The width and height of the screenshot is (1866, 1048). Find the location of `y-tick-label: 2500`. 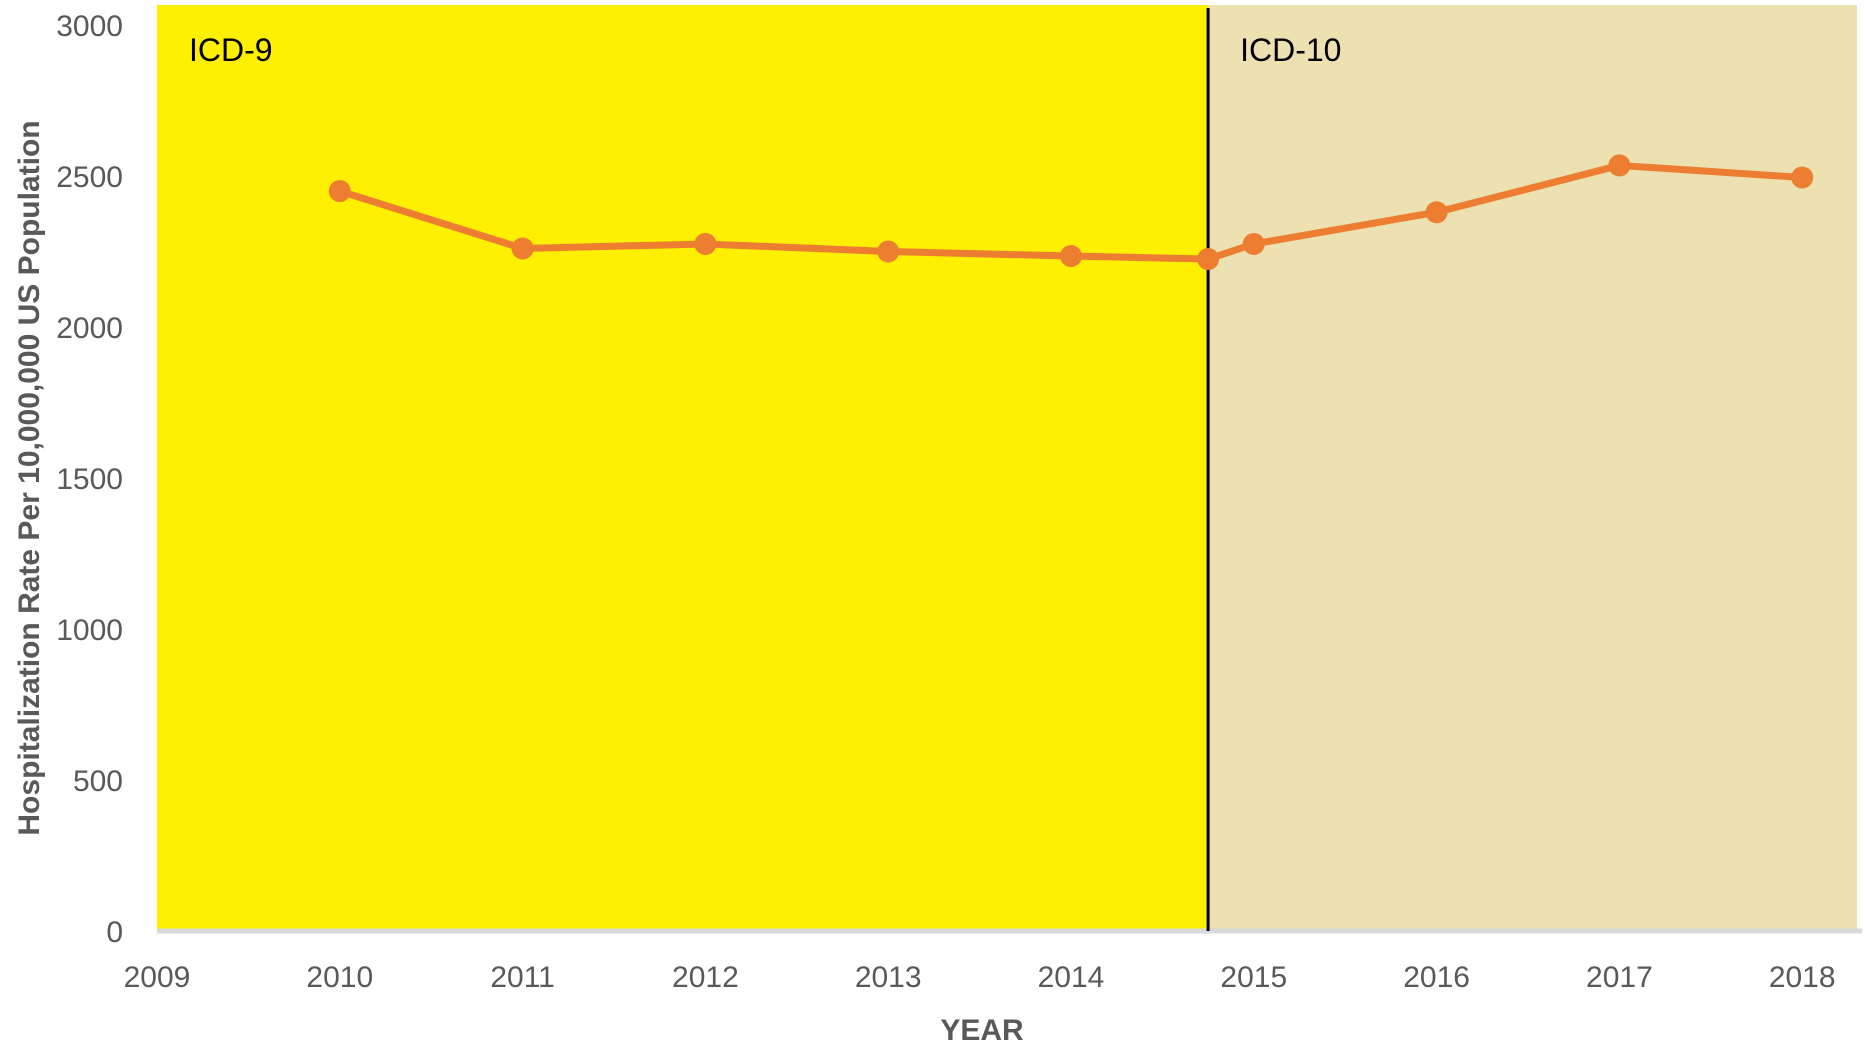

y-tick-label: 2500 is located at coordinates (89, 177).